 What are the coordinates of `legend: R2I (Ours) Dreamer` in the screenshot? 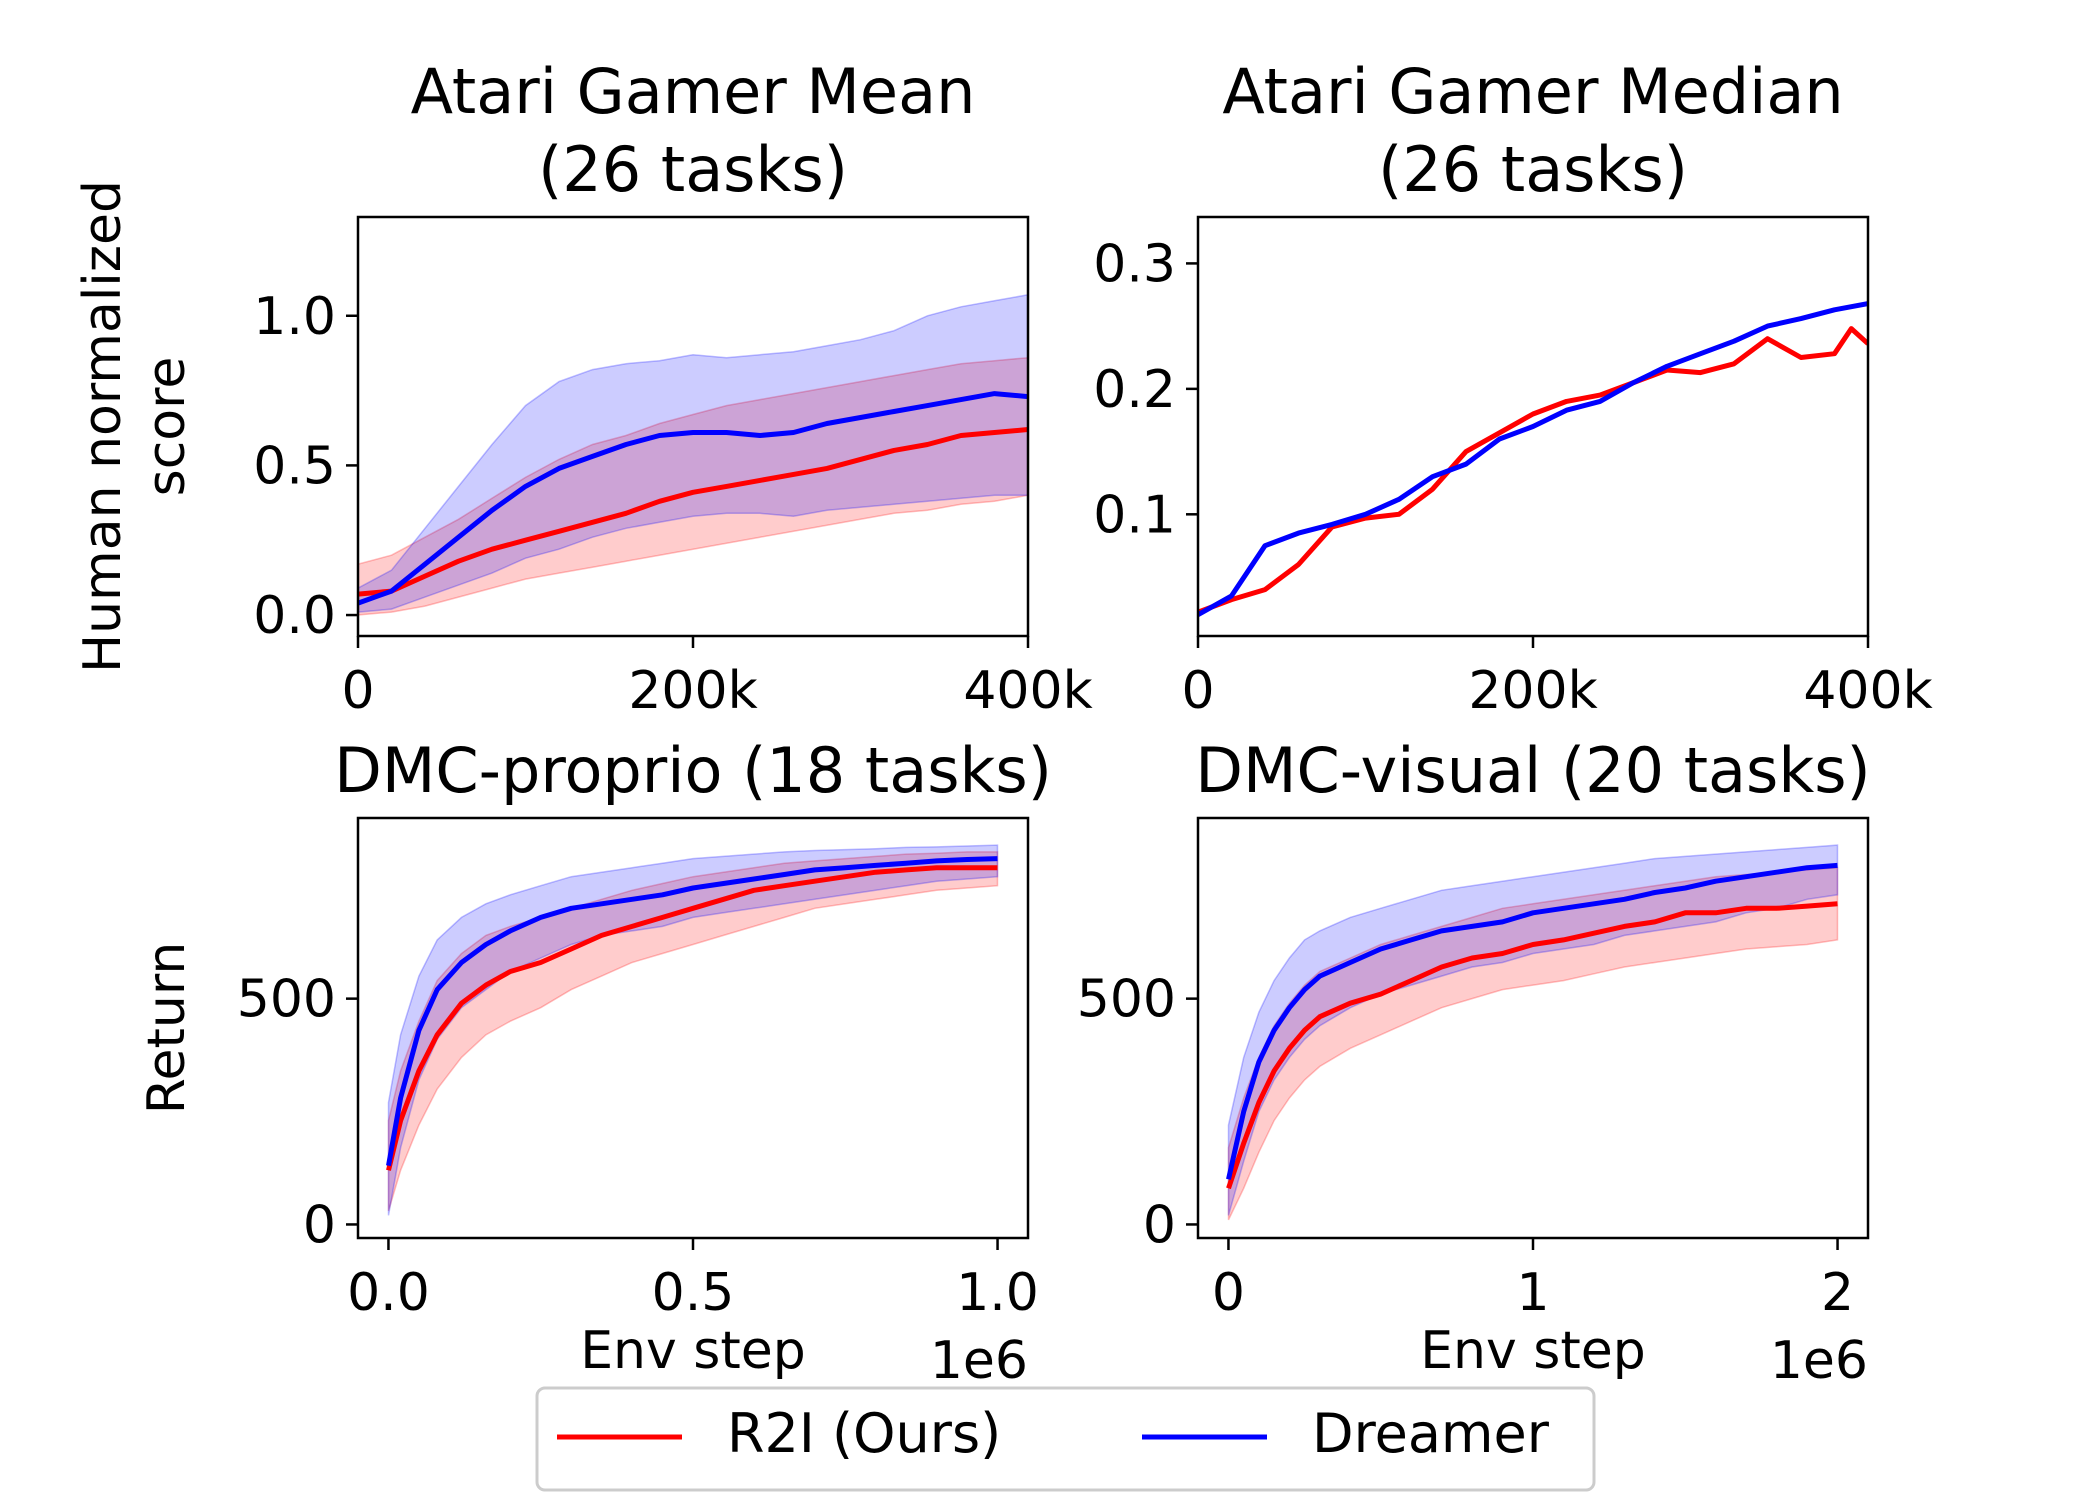 It's located at (1065, 1439).